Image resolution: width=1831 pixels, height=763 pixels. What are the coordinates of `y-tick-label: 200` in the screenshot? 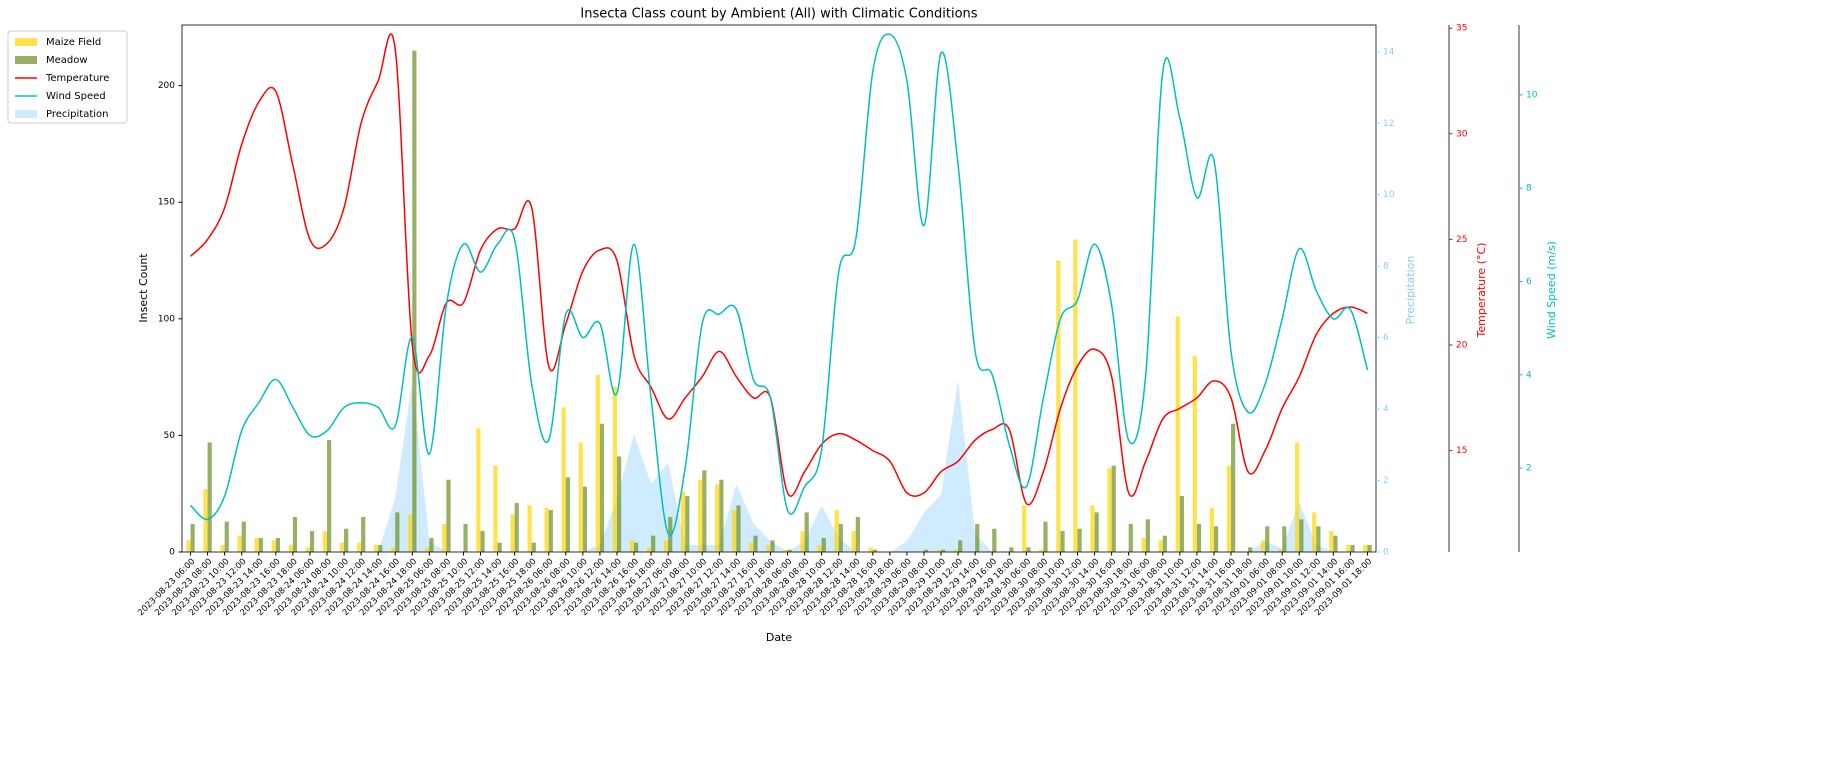 It's located at (166, 86).